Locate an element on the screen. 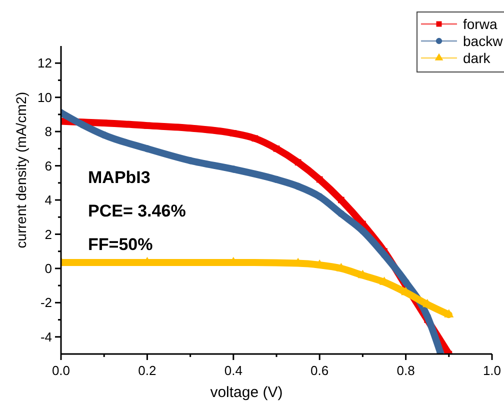 The width and height of the screenshot is (504, 403). legend-label: dark is located at coordinates (477, 58).